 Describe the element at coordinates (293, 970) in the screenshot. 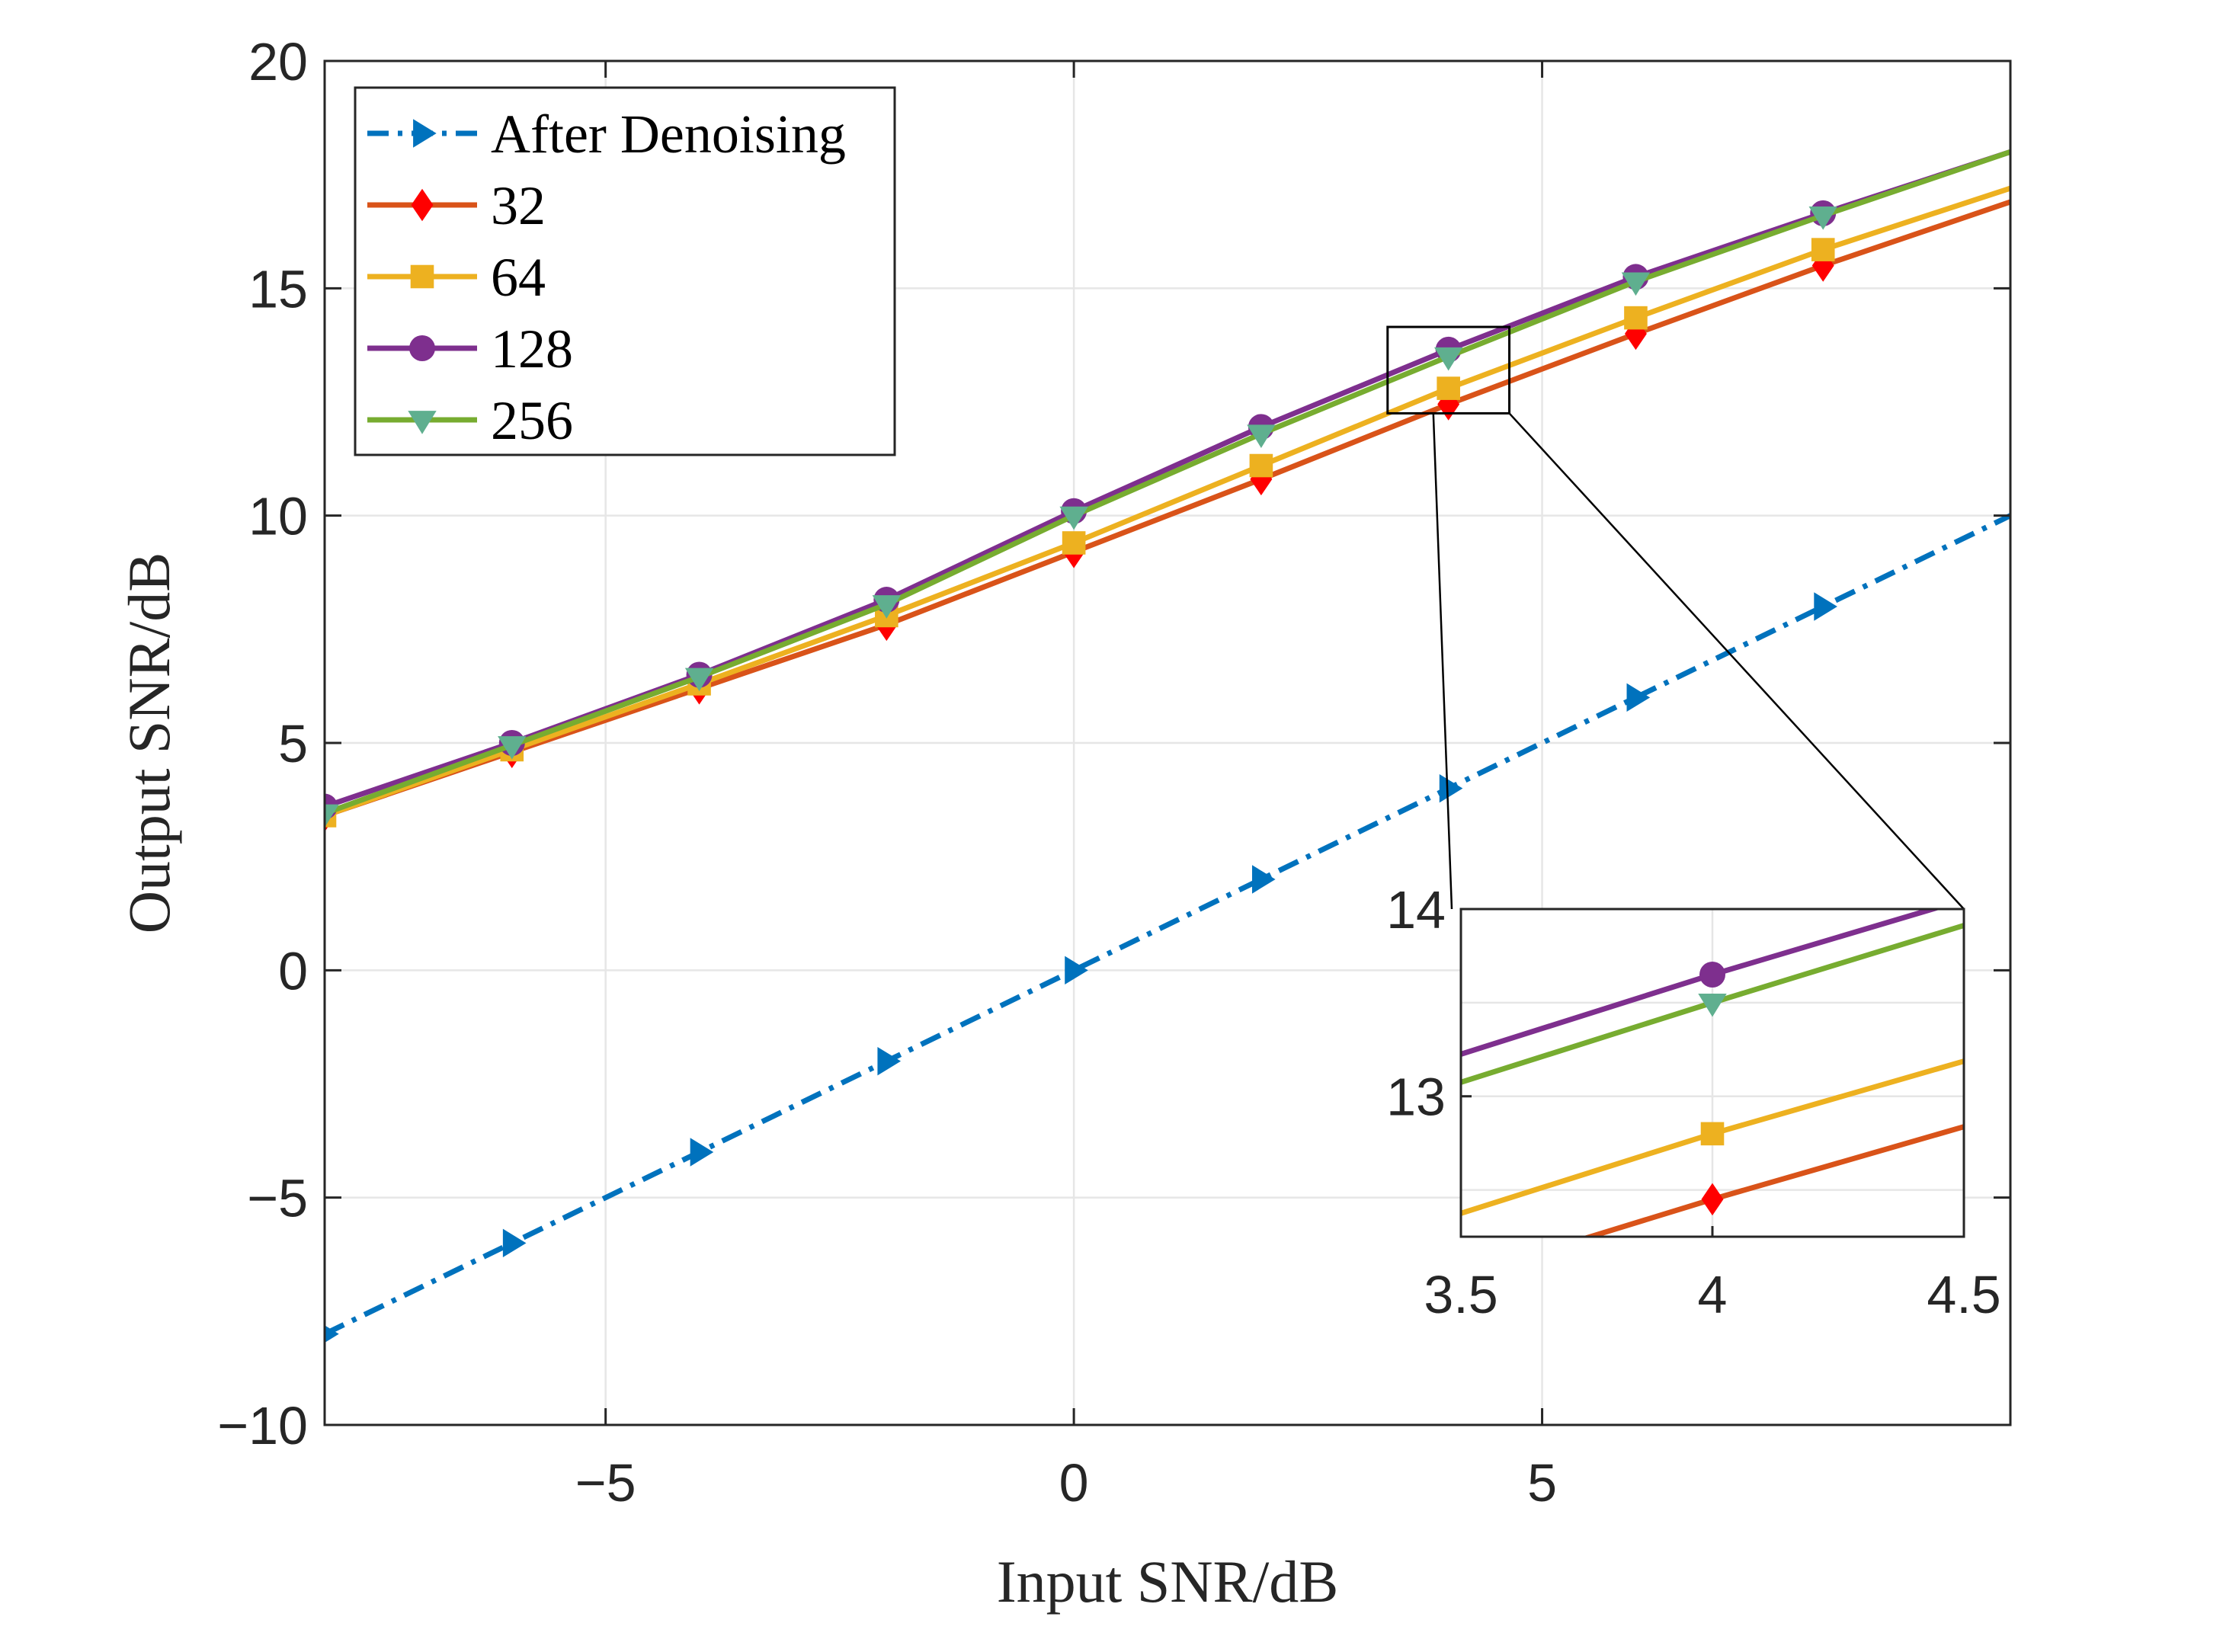

I see `y-tick-label: 0` at that location.